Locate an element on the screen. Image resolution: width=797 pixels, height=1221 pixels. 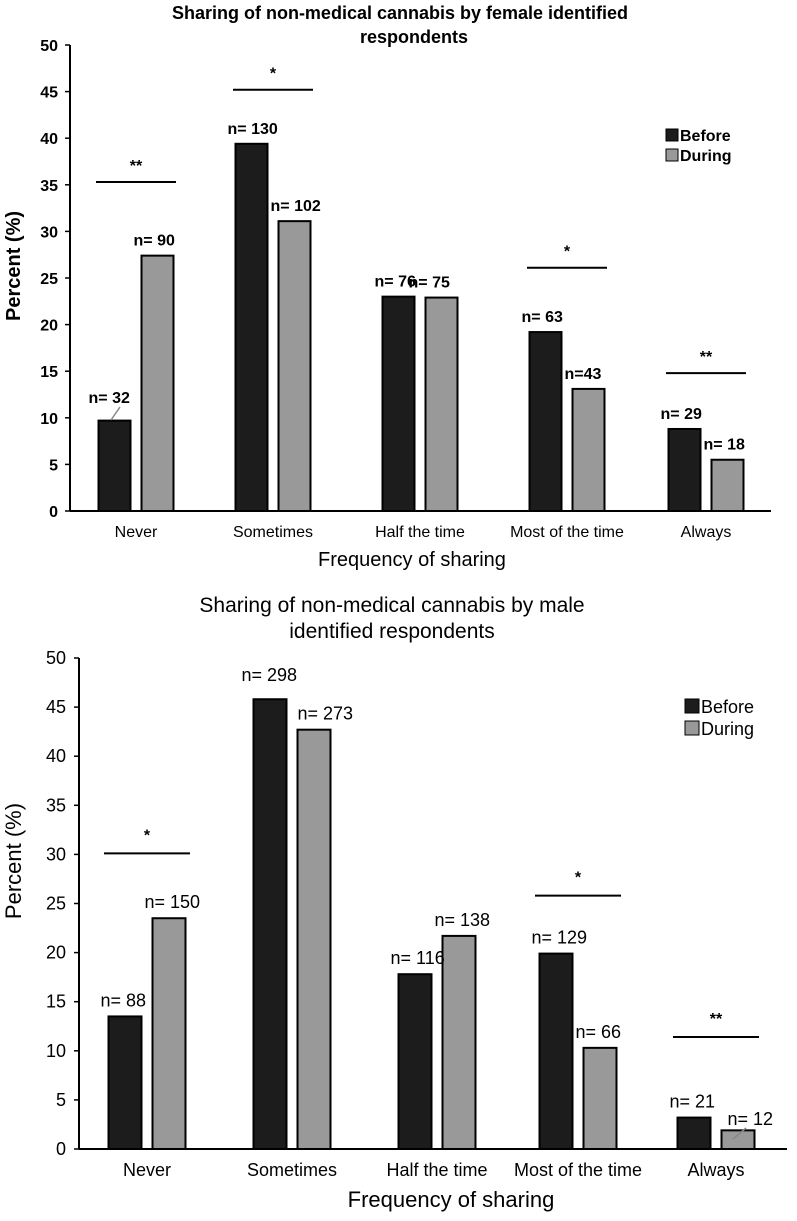
chart-male-bar-before-half-the-time is located at coordinates (415, 1061).